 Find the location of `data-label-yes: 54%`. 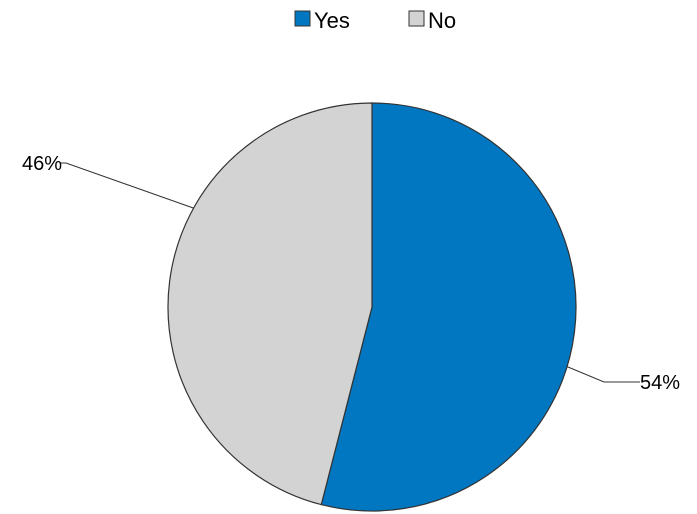

data-label-yes: 54% is located at coordinates (660, 383).